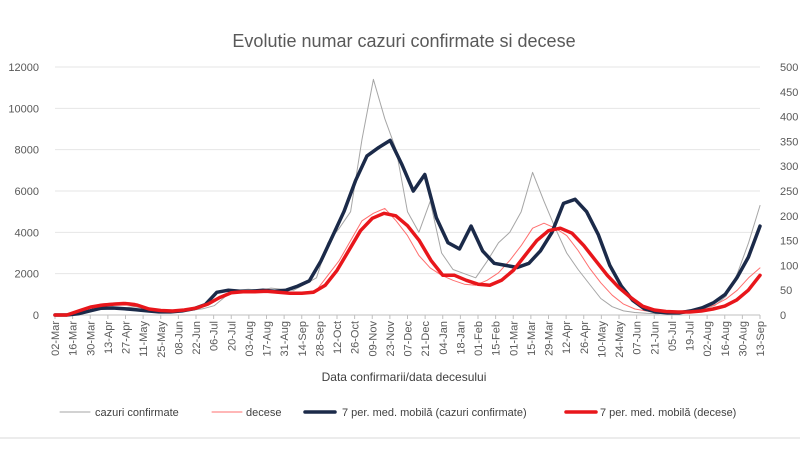  I want to click on x-tick-label: 04-Jan, so click(444, 338).